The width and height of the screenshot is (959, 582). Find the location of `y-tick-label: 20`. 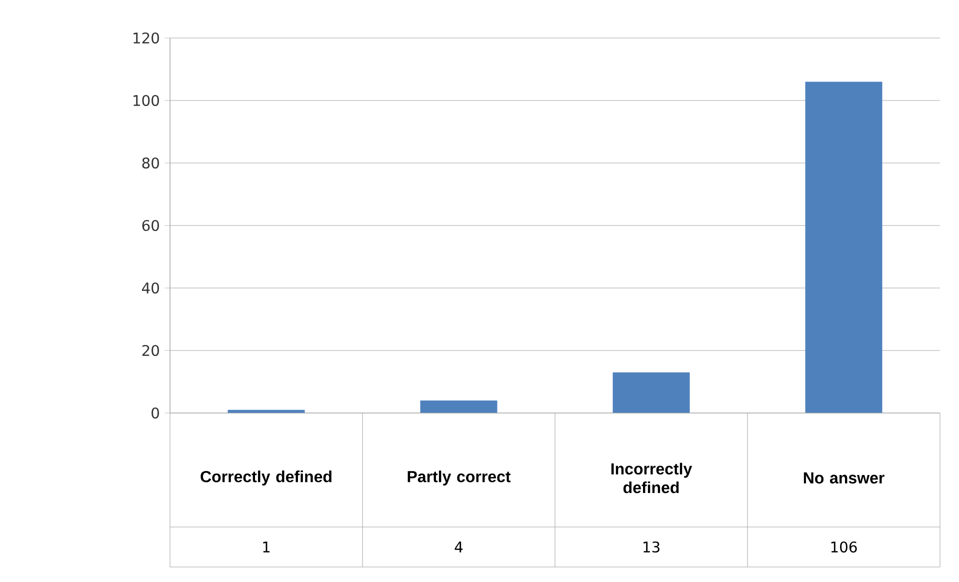

y-tick-label: 20 is located at coordinates (150, 350).